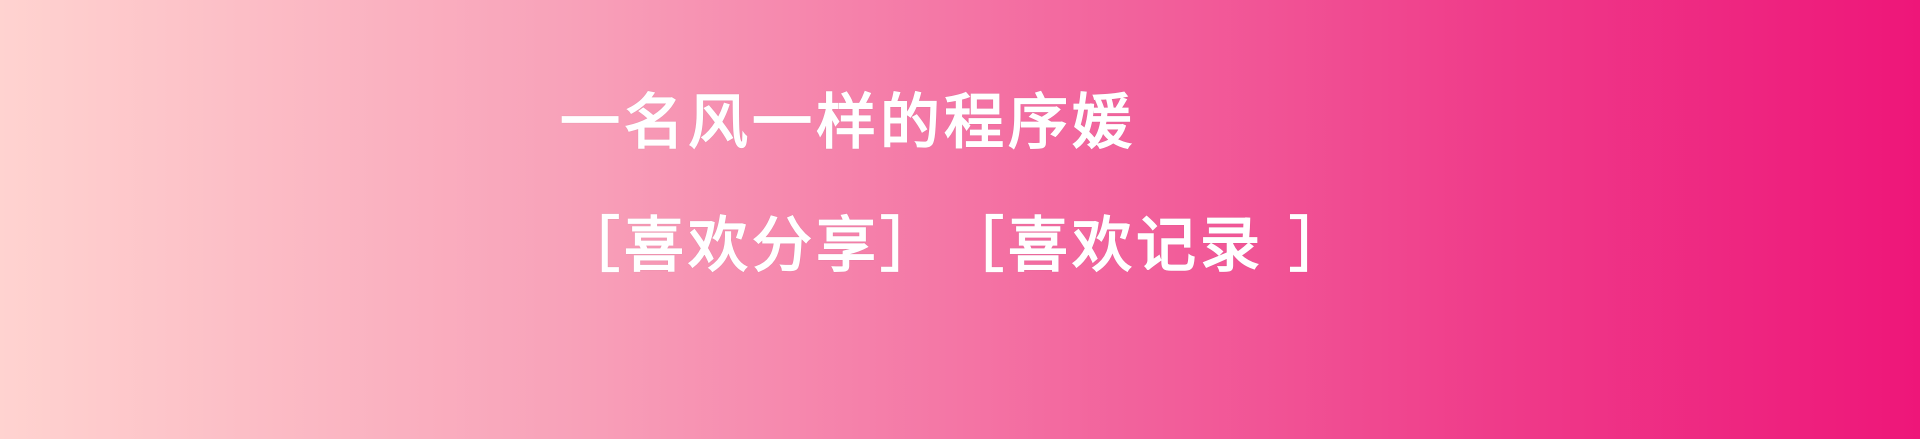  What do you see at coordinates (1148, 246) in the screenshot?
I see `tagline-record: ［喜欢记录 ］` at bounding box center [1148, 246].